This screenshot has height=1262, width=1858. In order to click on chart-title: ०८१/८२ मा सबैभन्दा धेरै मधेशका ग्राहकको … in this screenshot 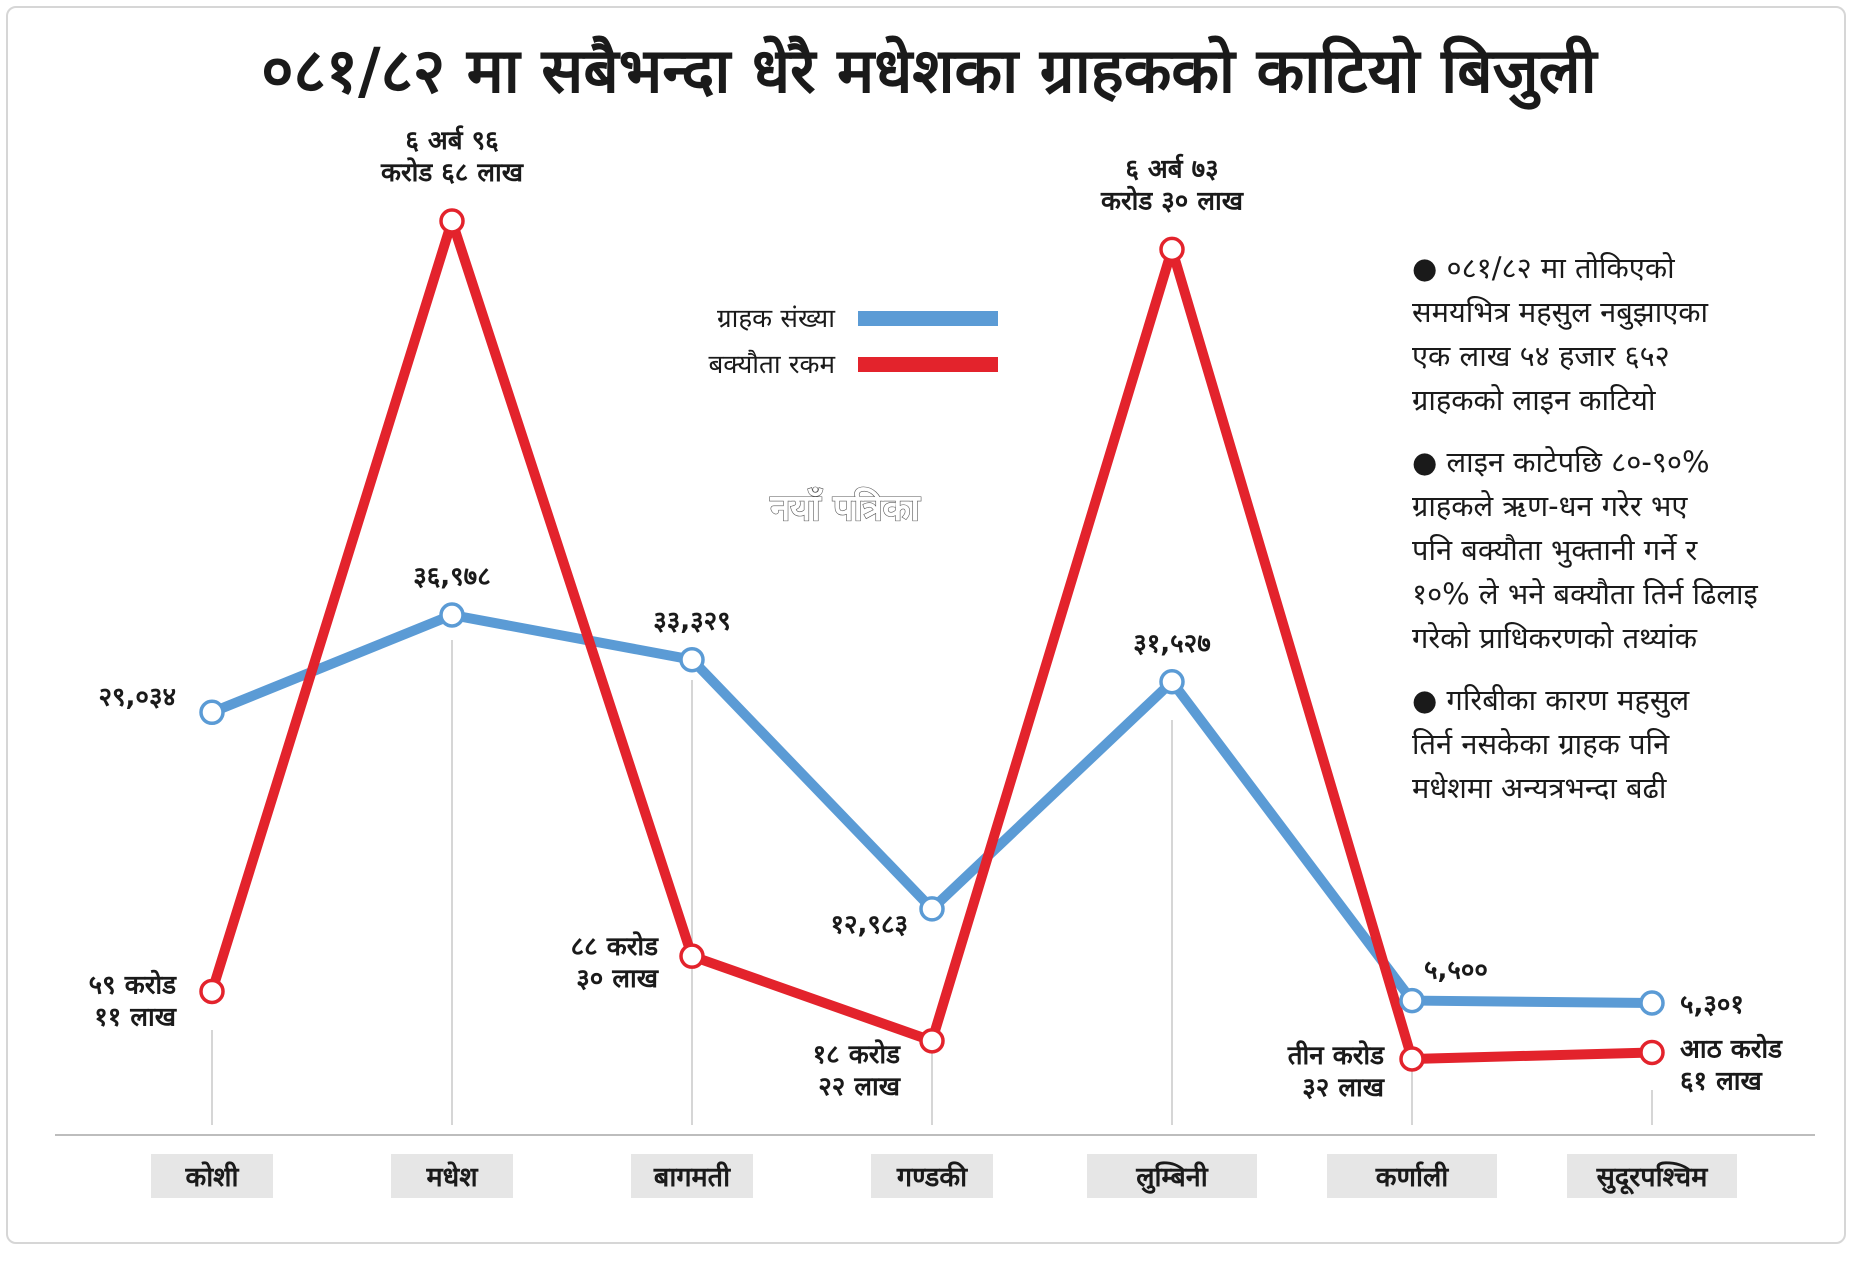, I will do `click(929, 72)`.